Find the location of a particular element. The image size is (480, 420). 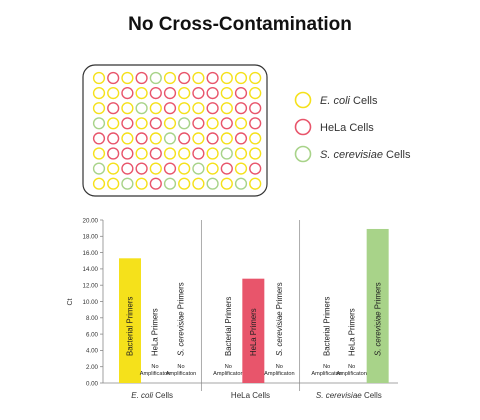

well-plate is located at coordinates (175, 130).